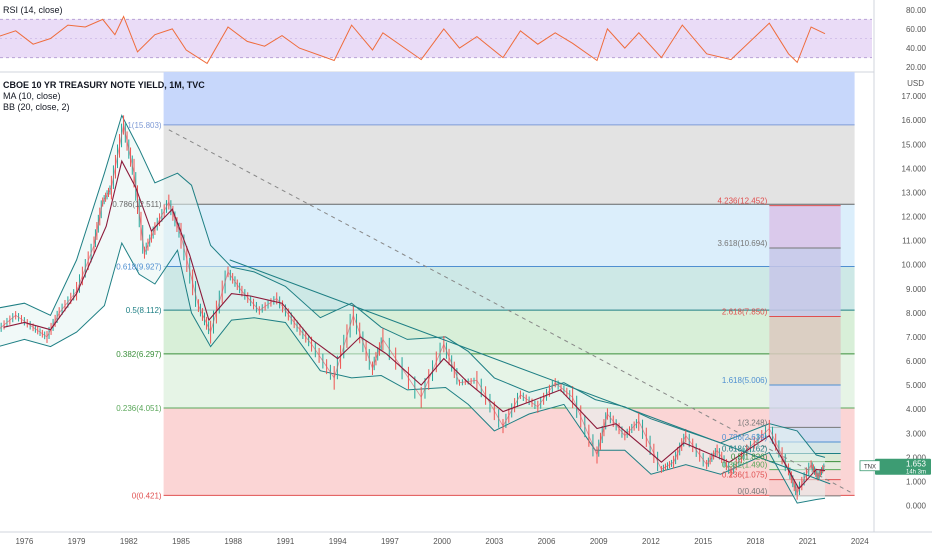  I want to click on fib-ext-level-label: 0.618(2.162), so click(745, 448).